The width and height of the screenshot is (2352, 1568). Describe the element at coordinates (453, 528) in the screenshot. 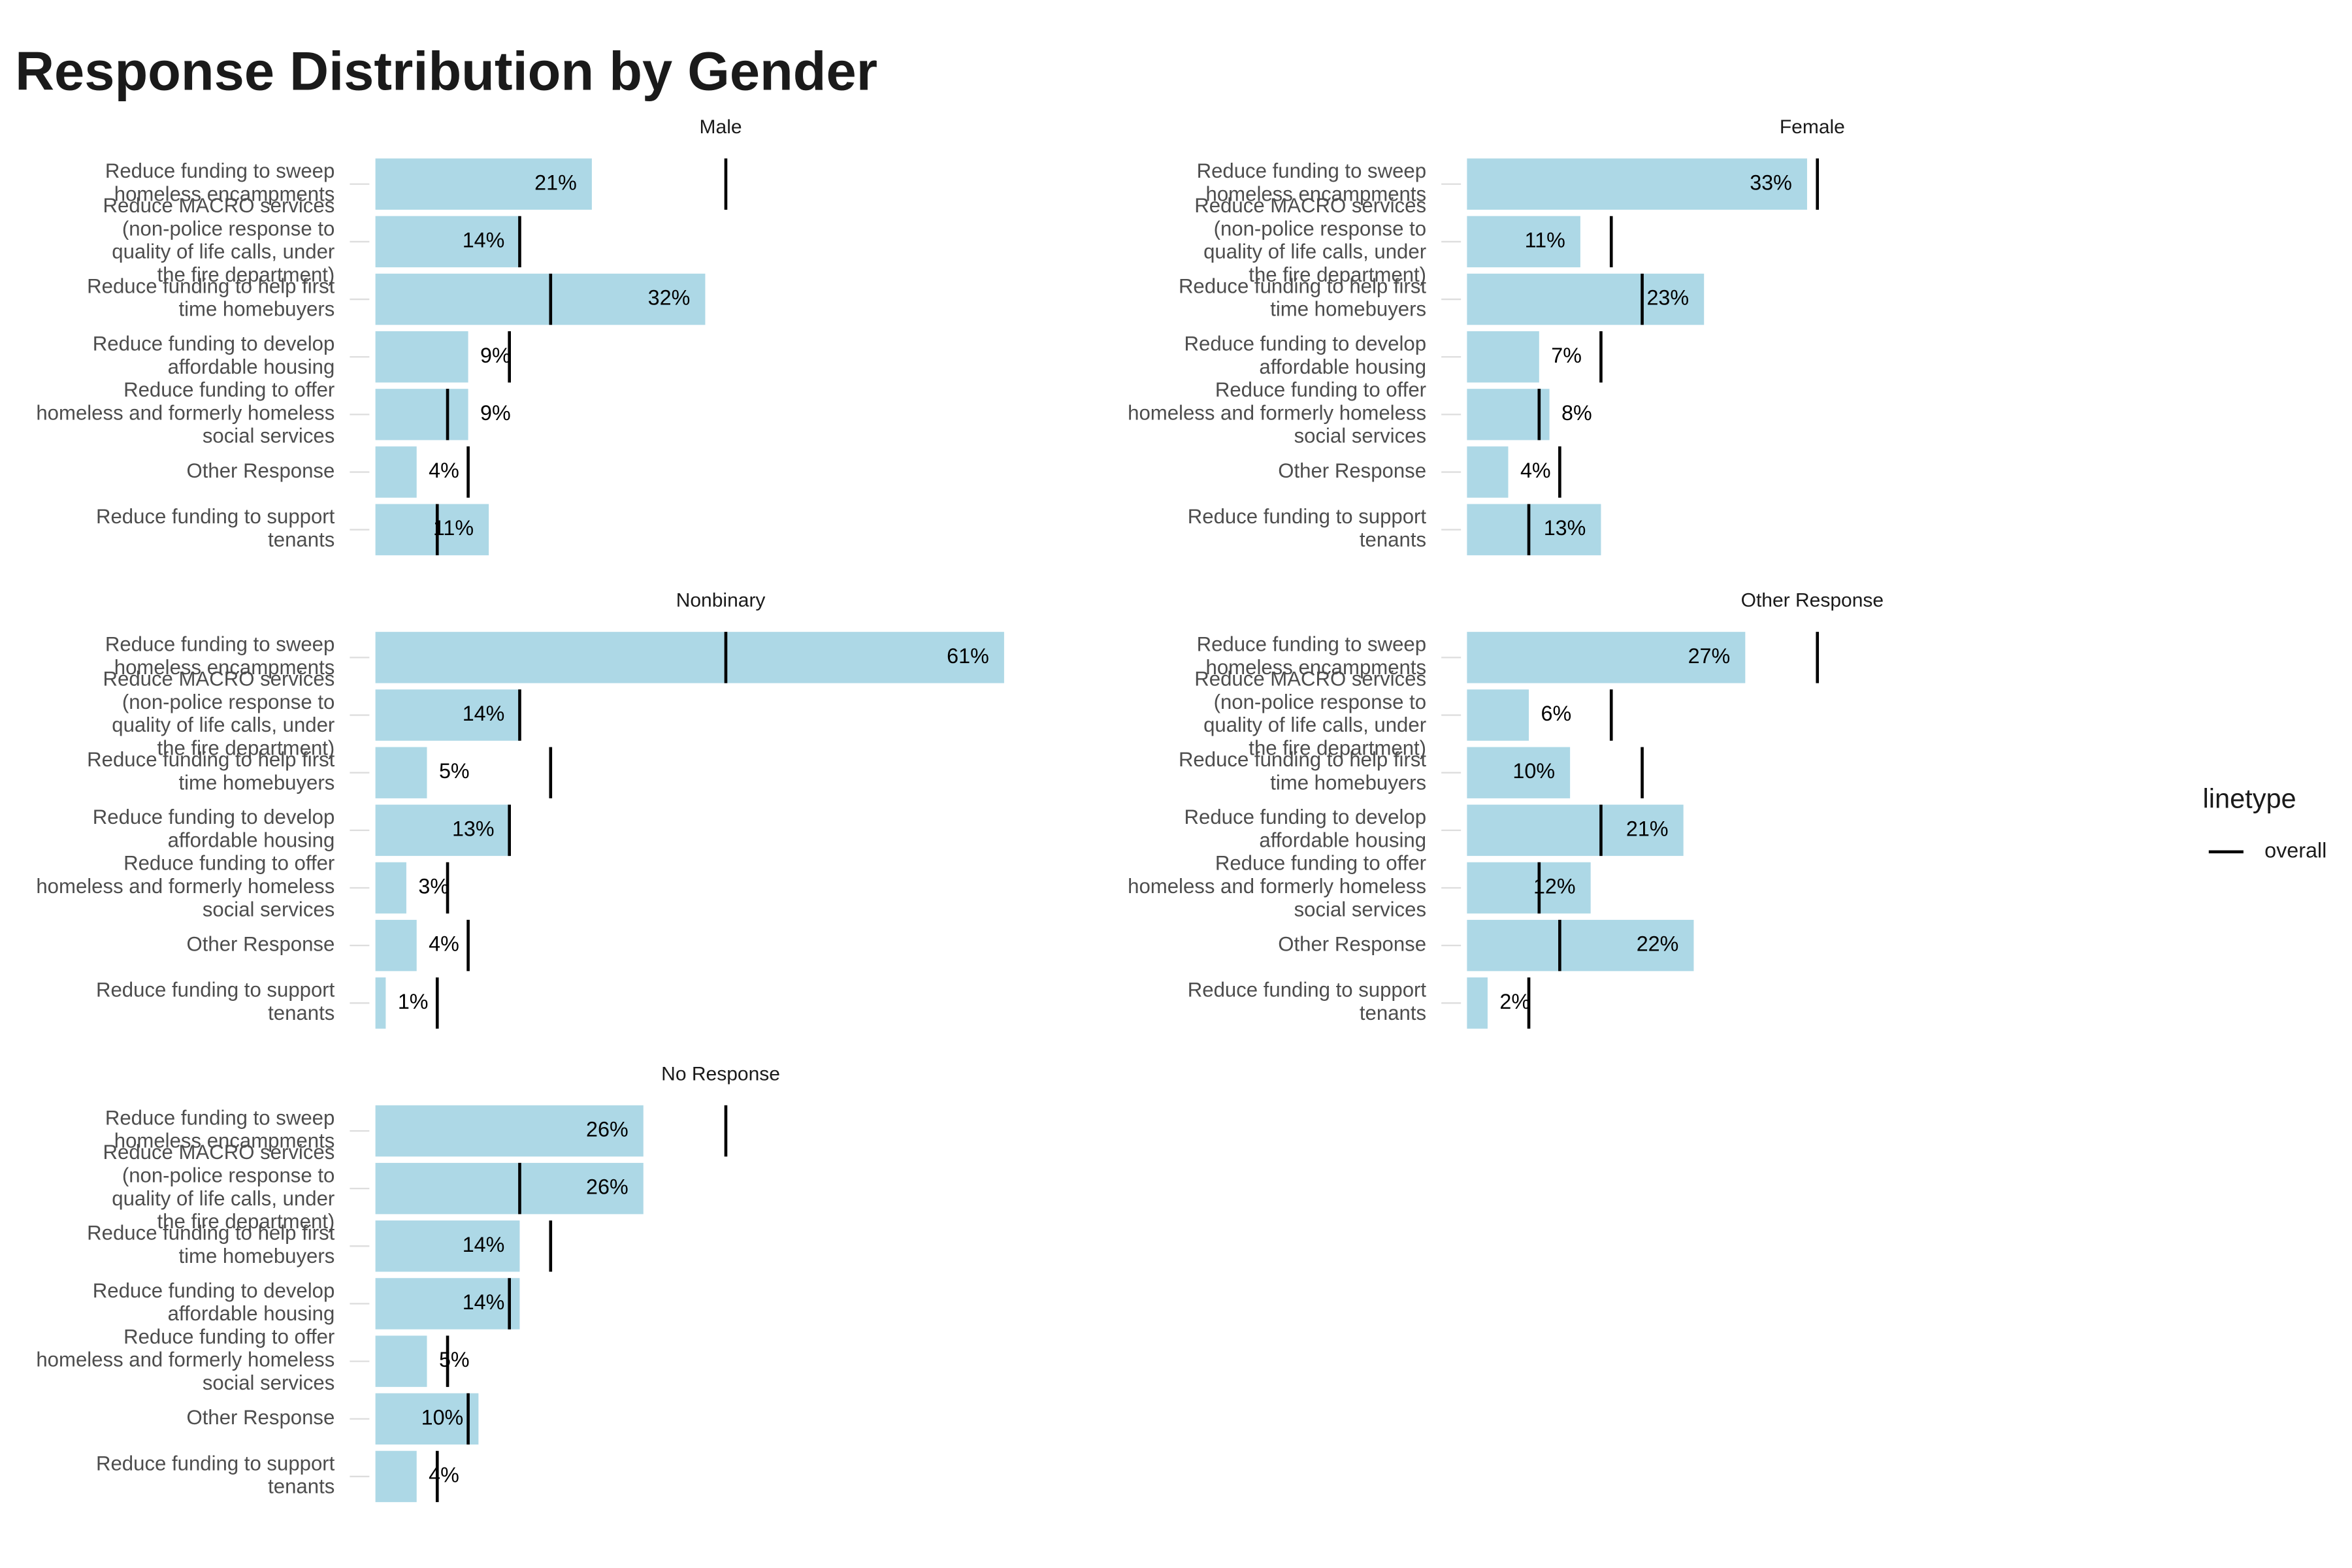

I see `value-label: 11%` at that location.